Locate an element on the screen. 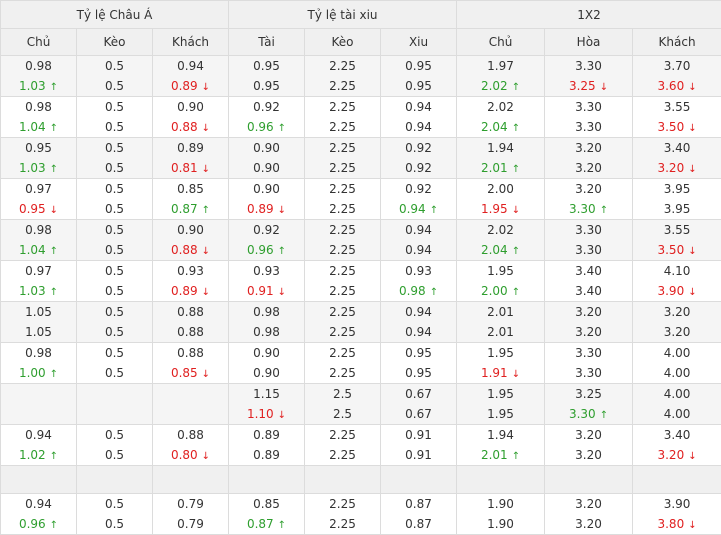 Image resolution: width=721 pixels, height=535 pixels. current-odds: 0.98 is located at coordinates (266, 332).